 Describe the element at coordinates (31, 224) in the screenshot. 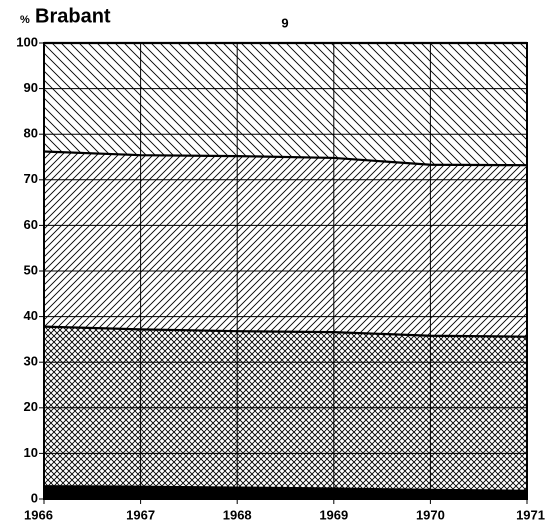

I see `y-tick-label: 60` at that location.